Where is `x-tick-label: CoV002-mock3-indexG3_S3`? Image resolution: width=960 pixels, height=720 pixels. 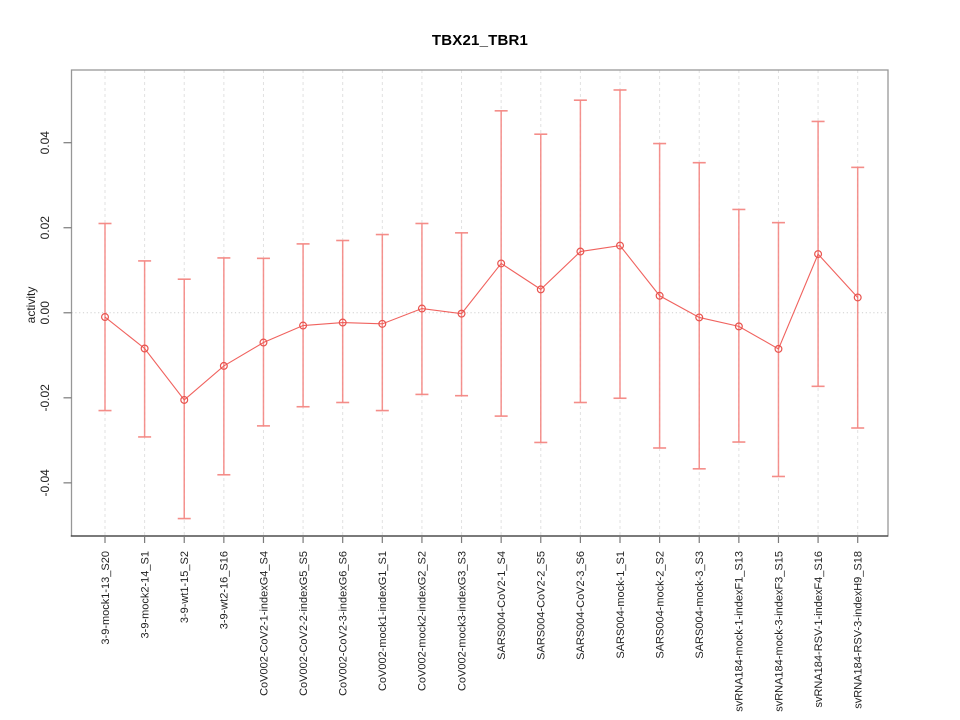 x-tick-label: CoV002-mock3-indexG3_S3 is located at coordinates (462, 621).